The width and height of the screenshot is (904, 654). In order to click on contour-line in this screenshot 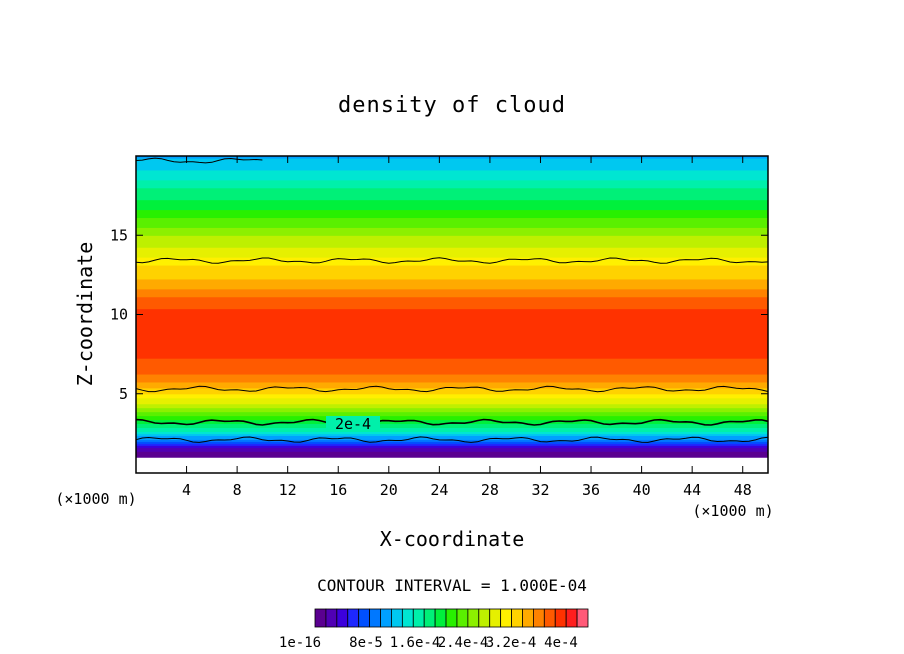, I will do `click(452, 439)`.